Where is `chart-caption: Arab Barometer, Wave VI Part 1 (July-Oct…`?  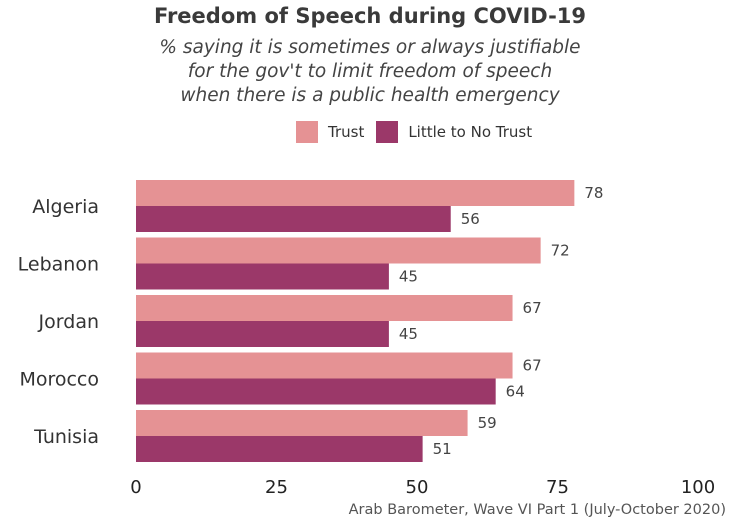 chart-caption: Arab Barometer, Wave VI Part 1 (July-Oct… is located at coordinates (537, 510).